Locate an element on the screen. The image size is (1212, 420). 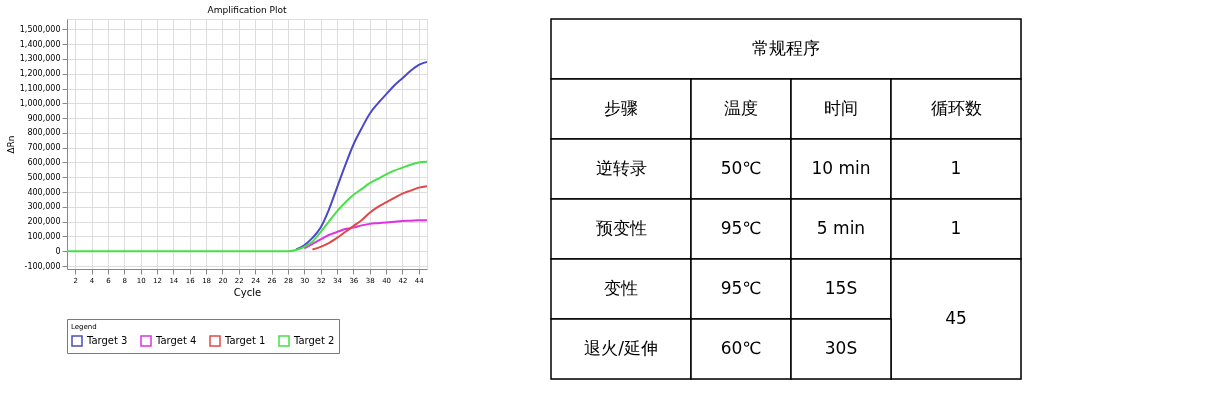
text: 10 min is located at coordinates (841, 168).